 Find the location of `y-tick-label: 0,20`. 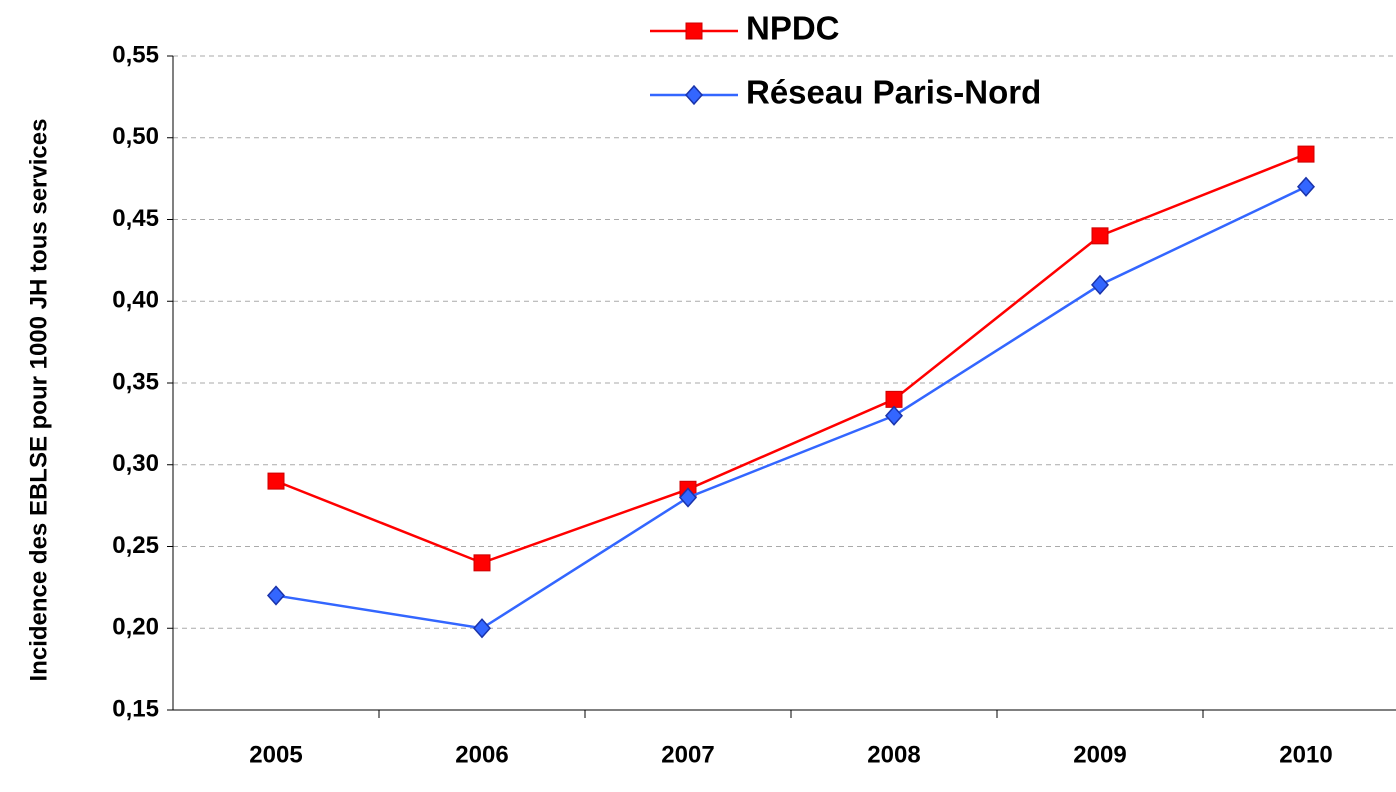

y-tick-label: 0,20 is located at coordinates (135, 627).